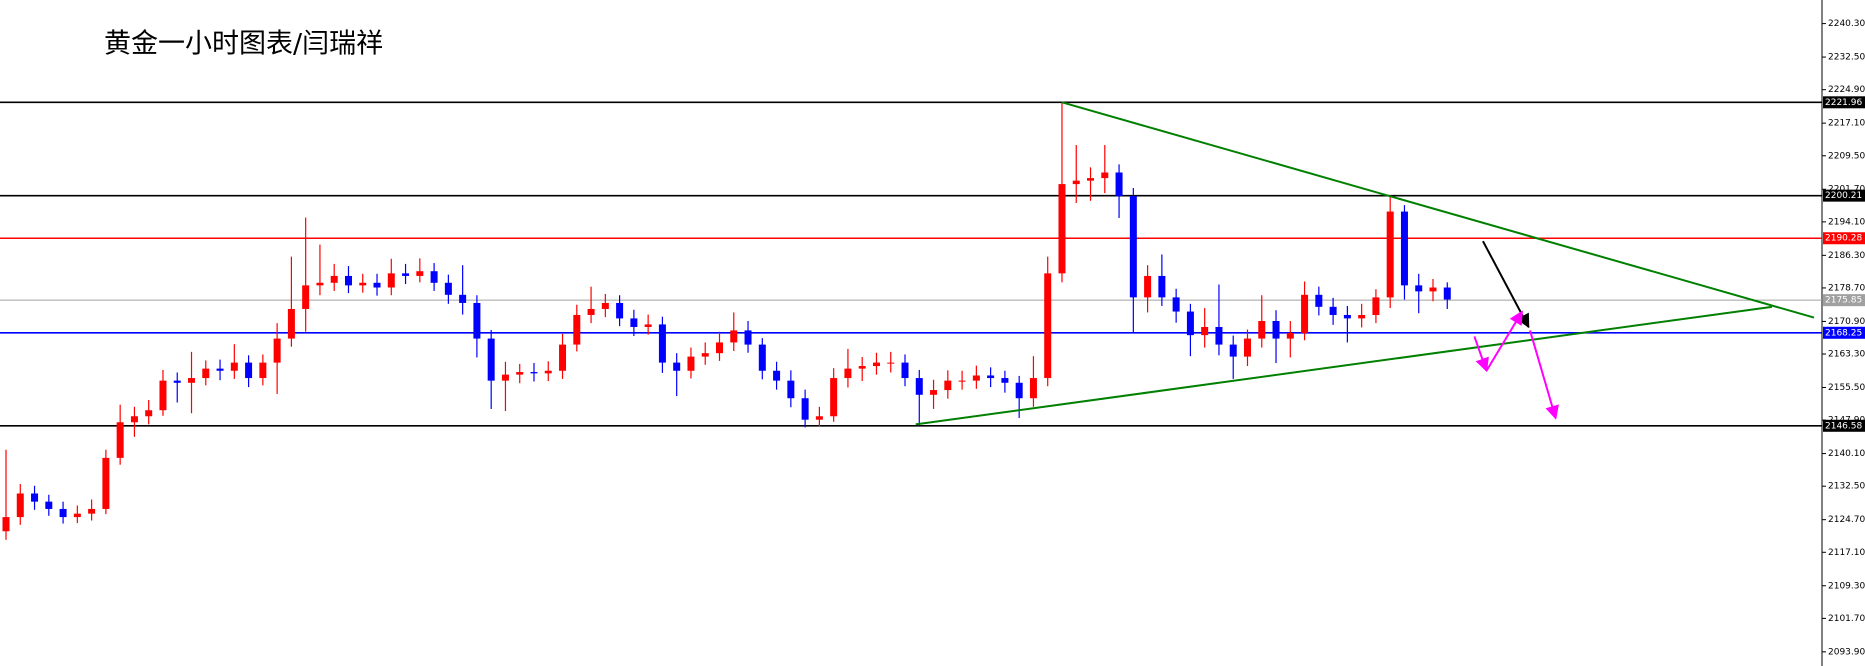 This screenshot has width=1865, height=666. I want to click on y-tick-label: 2093.90, so click(1846, 652).